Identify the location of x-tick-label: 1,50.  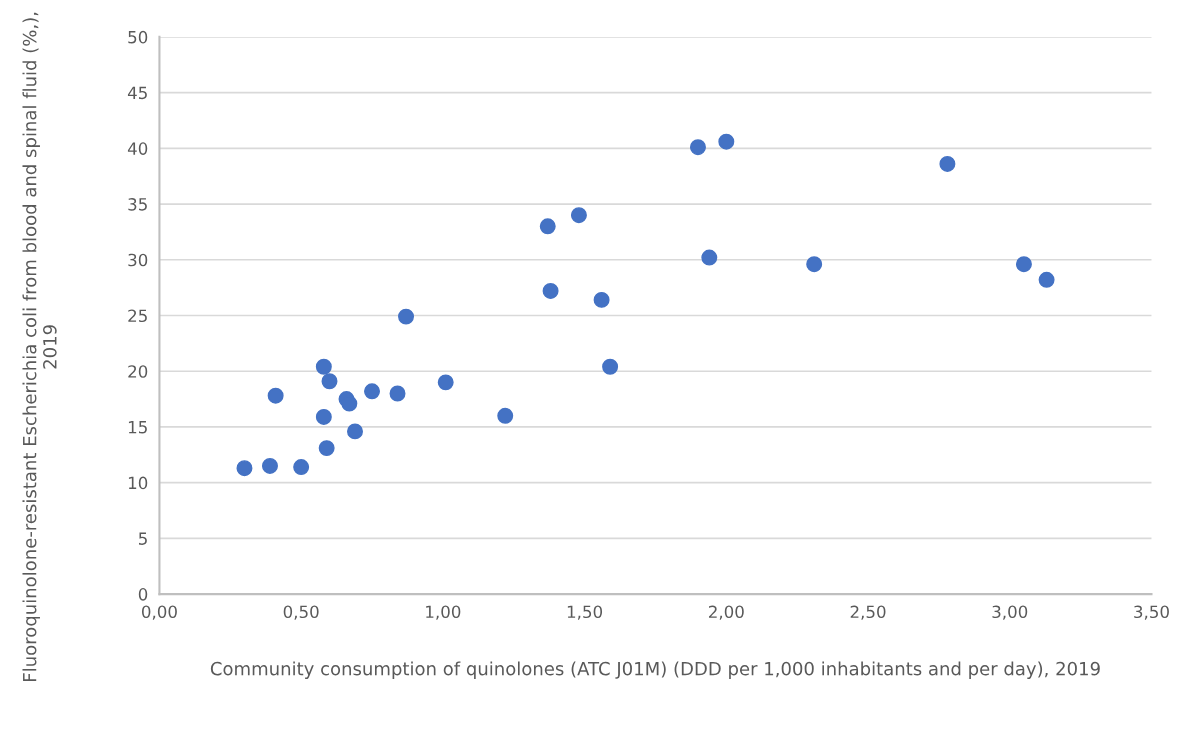
(585, 612).